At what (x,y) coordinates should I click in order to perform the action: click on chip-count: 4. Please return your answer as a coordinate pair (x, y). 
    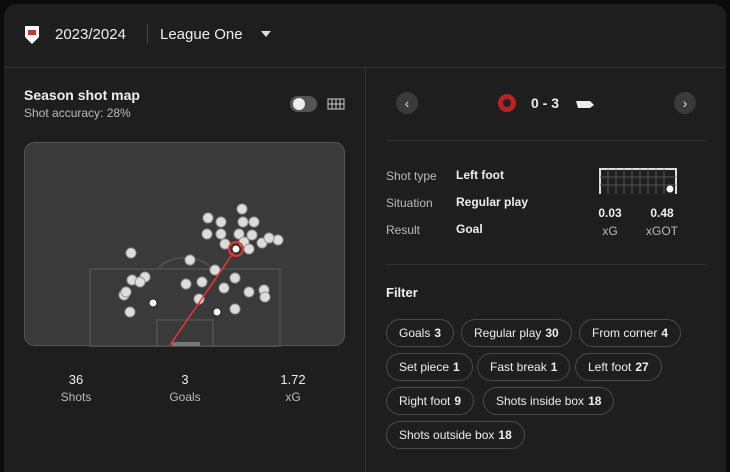
    Looking at the image, I should click on (665, 333).